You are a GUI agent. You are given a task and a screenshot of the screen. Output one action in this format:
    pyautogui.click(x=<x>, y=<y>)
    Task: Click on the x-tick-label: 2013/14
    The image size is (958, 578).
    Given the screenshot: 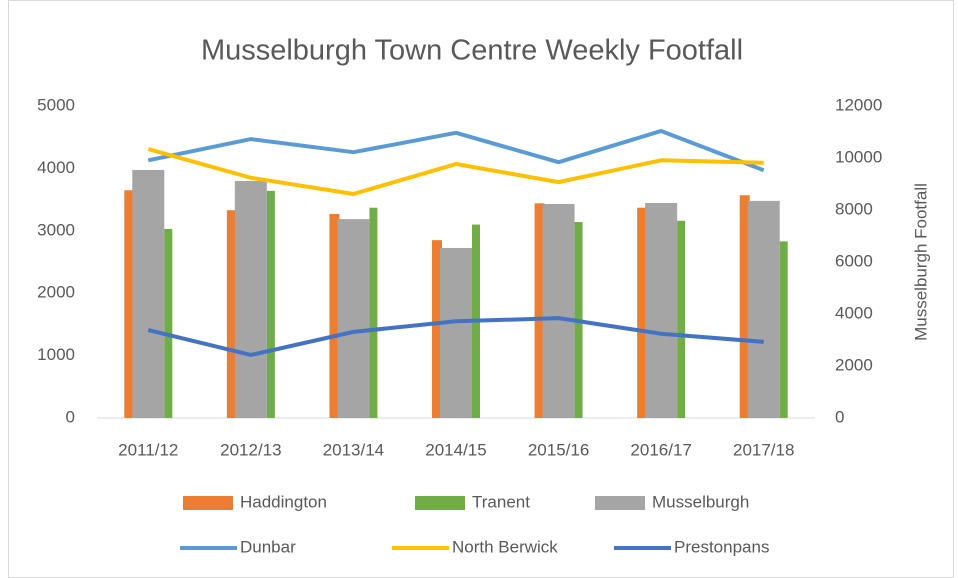 What is the action you would take?
    pyautogui.click(x=353, y=449)
    